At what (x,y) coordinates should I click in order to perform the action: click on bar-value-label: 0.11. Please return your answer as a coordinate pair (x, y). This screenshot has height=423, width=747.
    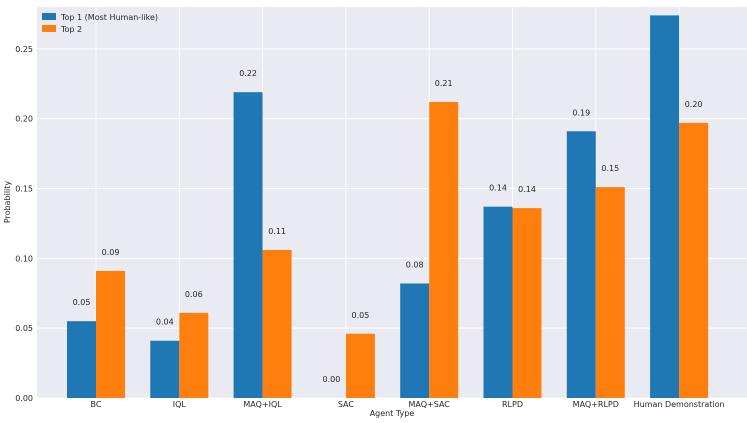
    Looking at the image, I should click on (277, 231).